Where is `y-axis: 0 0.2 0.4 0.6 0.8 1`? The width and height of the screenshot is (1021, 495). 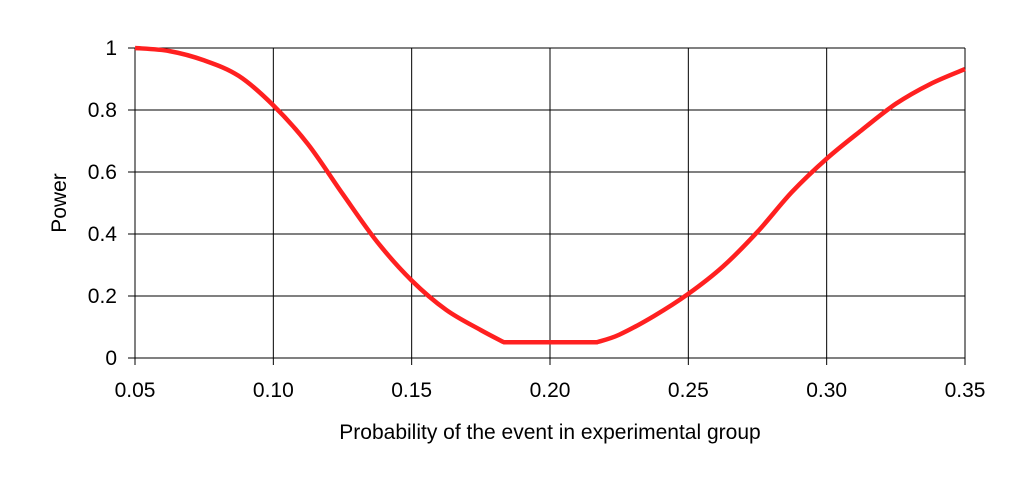
y-axis: 0 0.2 0.4 0.6 0.8 1 is located at coordinates (111, 203).